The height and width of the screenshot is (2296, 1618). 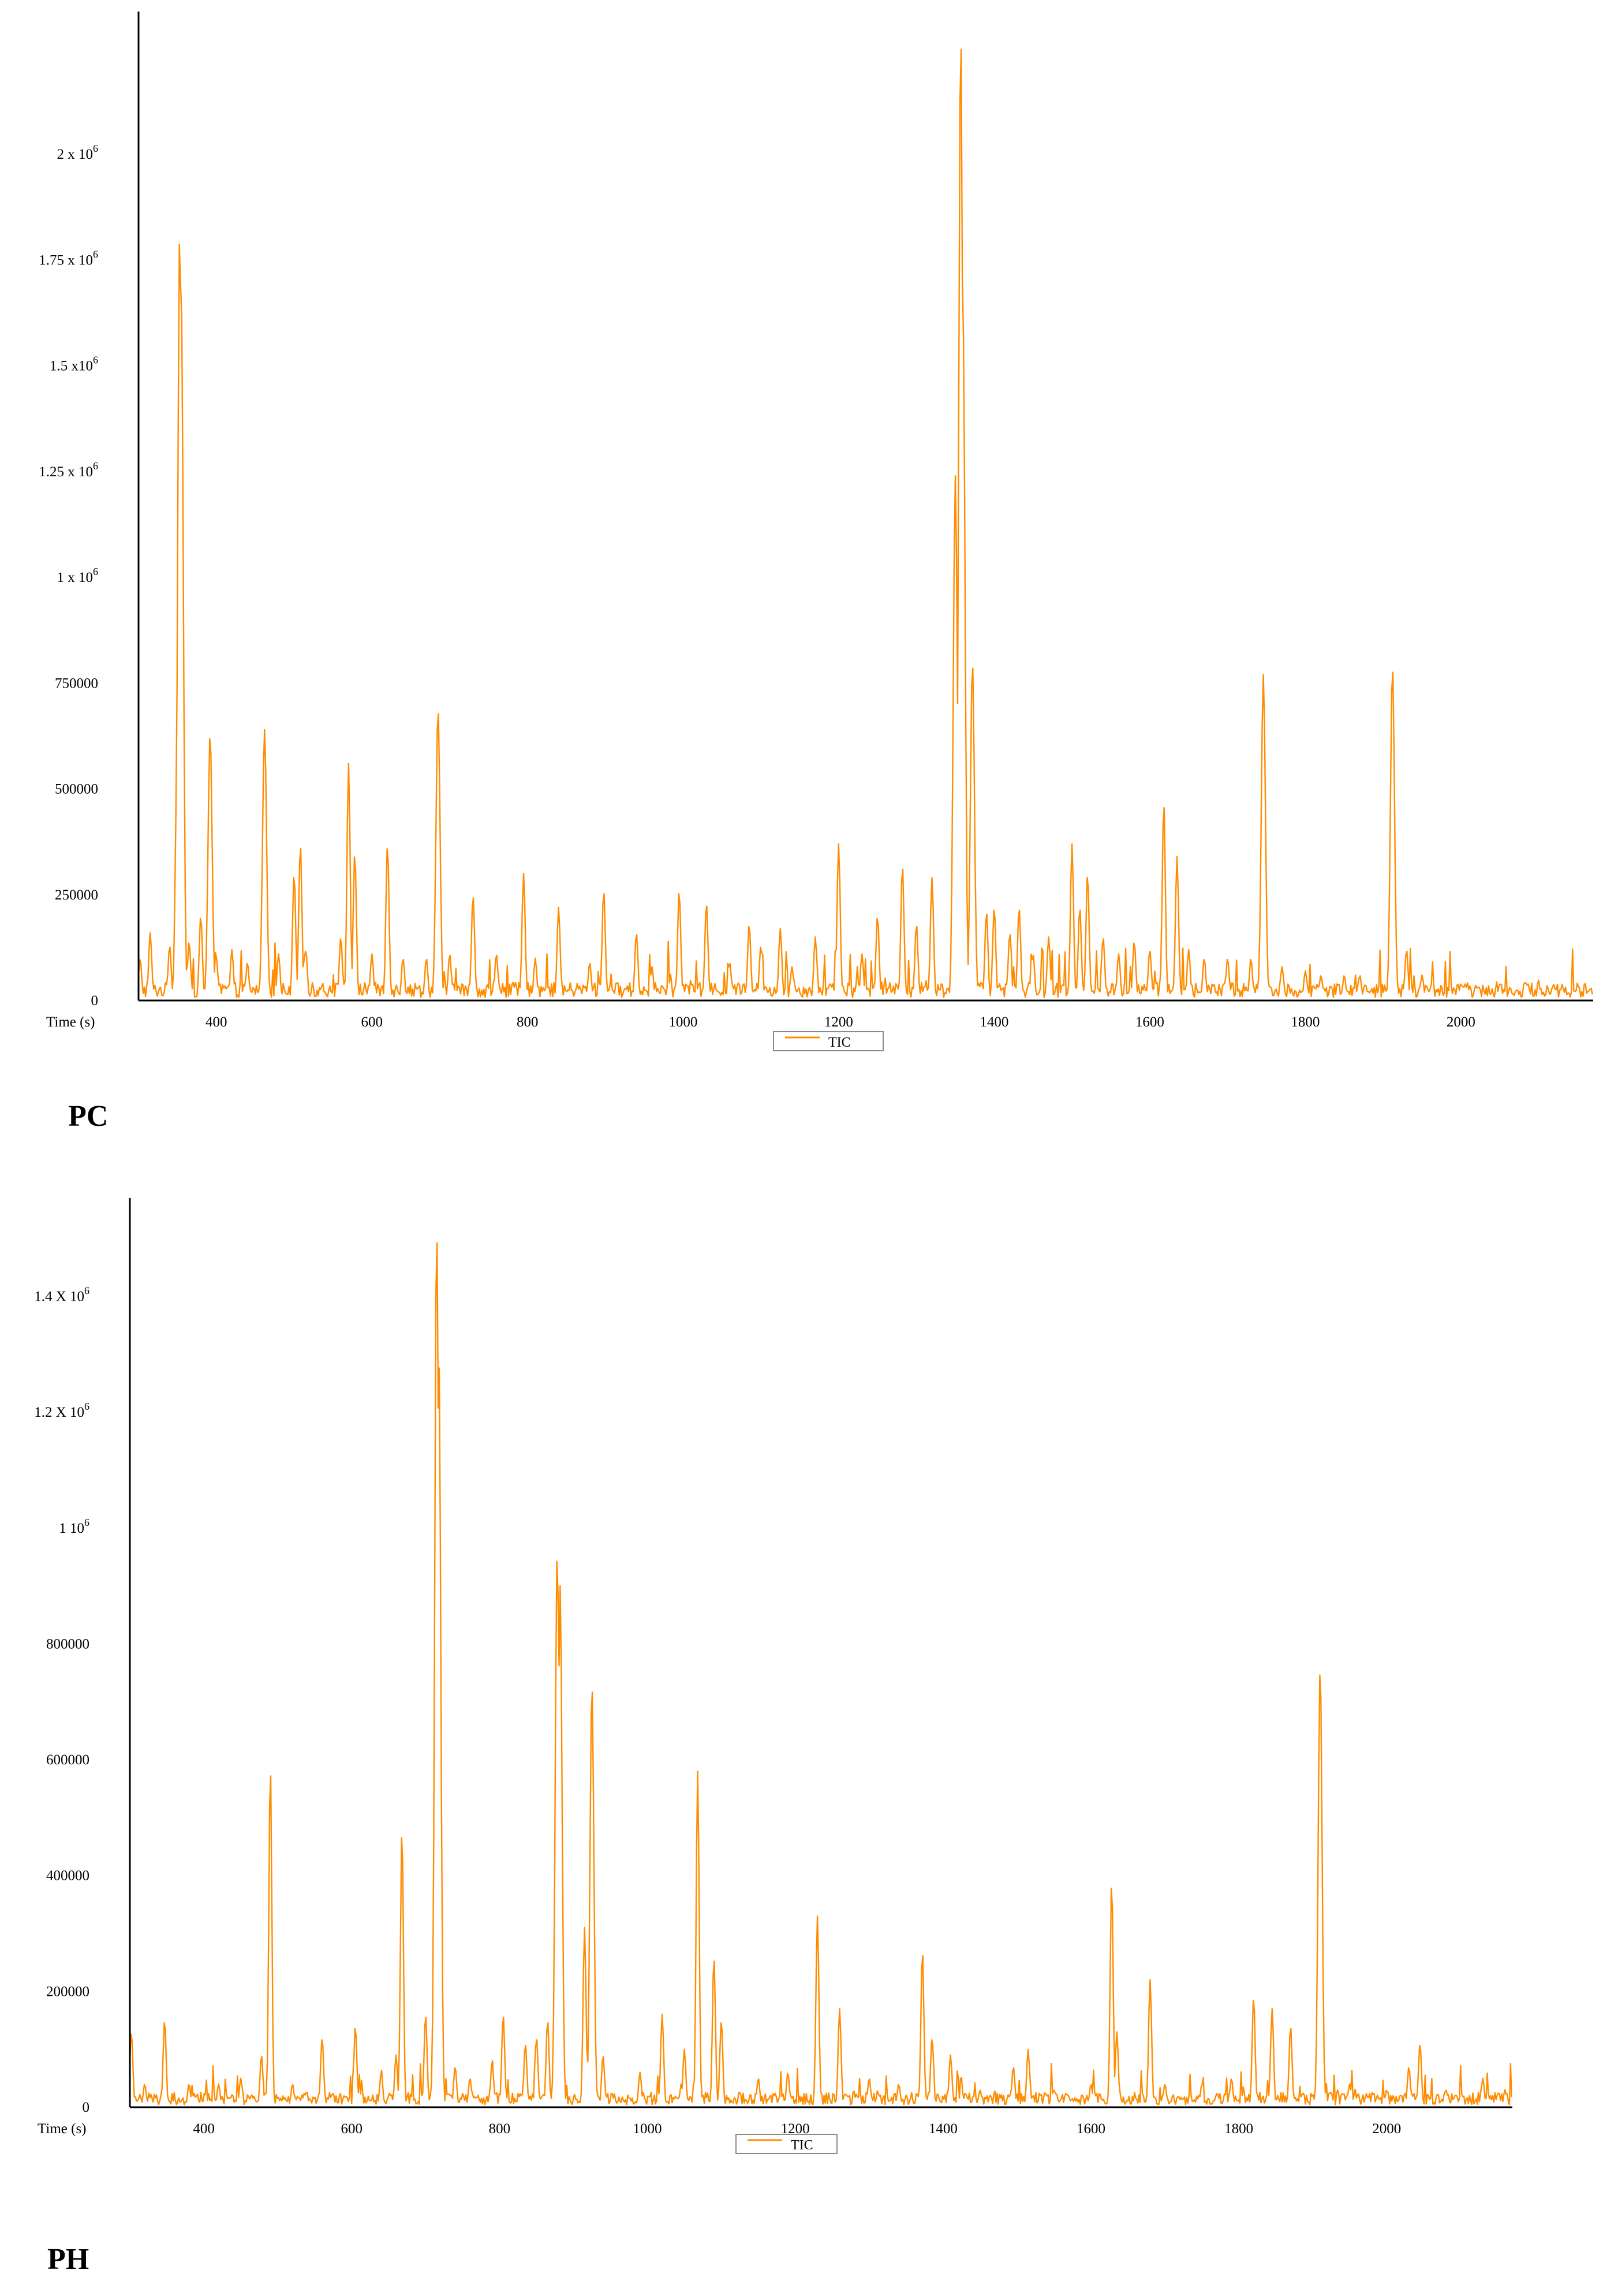 What do you see at coordinates (67, 1760) in the screenshot?
I see `y-tick-label: 600000` at bounding box center [67, 1760].